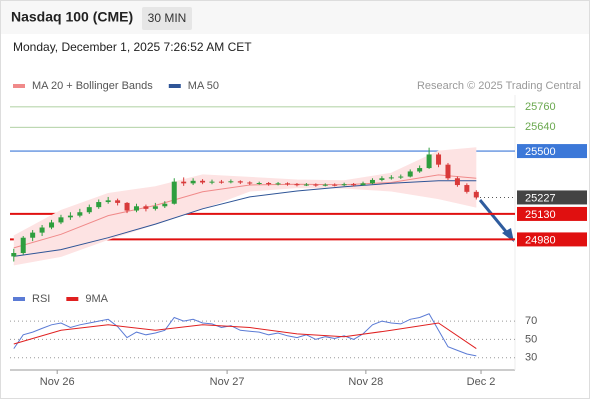  I want to click on level-label: 25500, so click(540, 152).